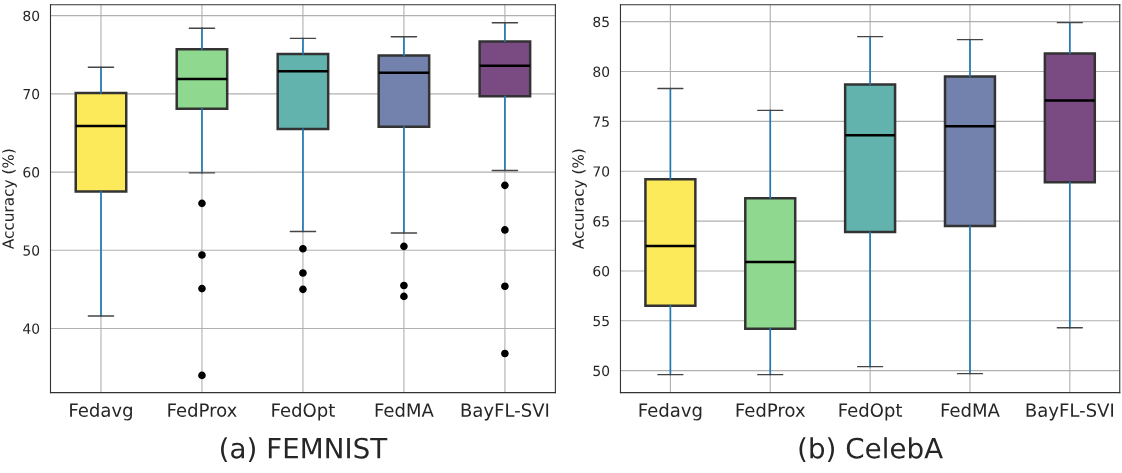  I want to click on y-tick-label: 85, so click(601, 22).